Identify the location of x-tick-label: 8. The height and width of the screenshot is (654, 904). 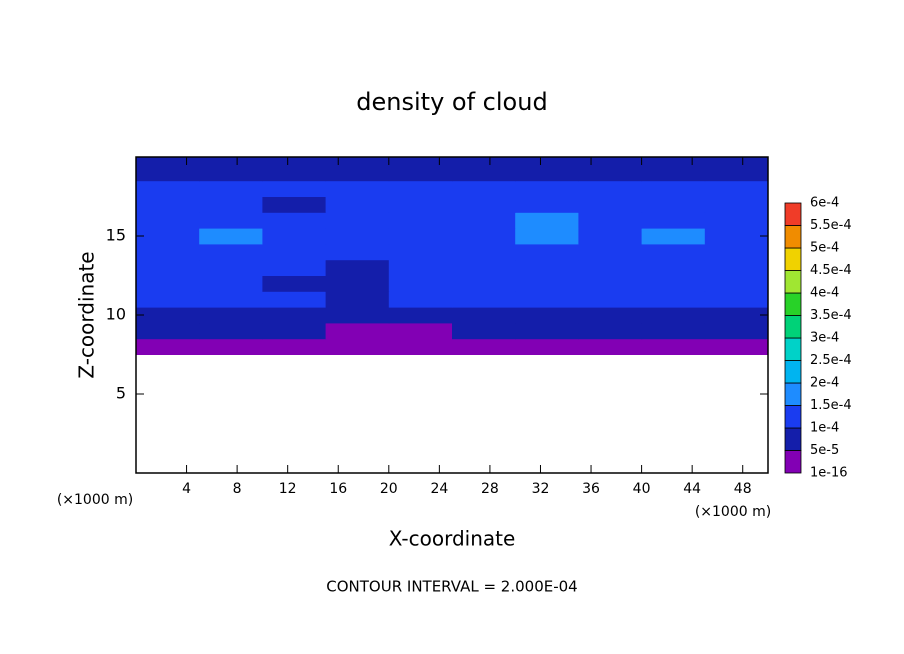
(237, 489).